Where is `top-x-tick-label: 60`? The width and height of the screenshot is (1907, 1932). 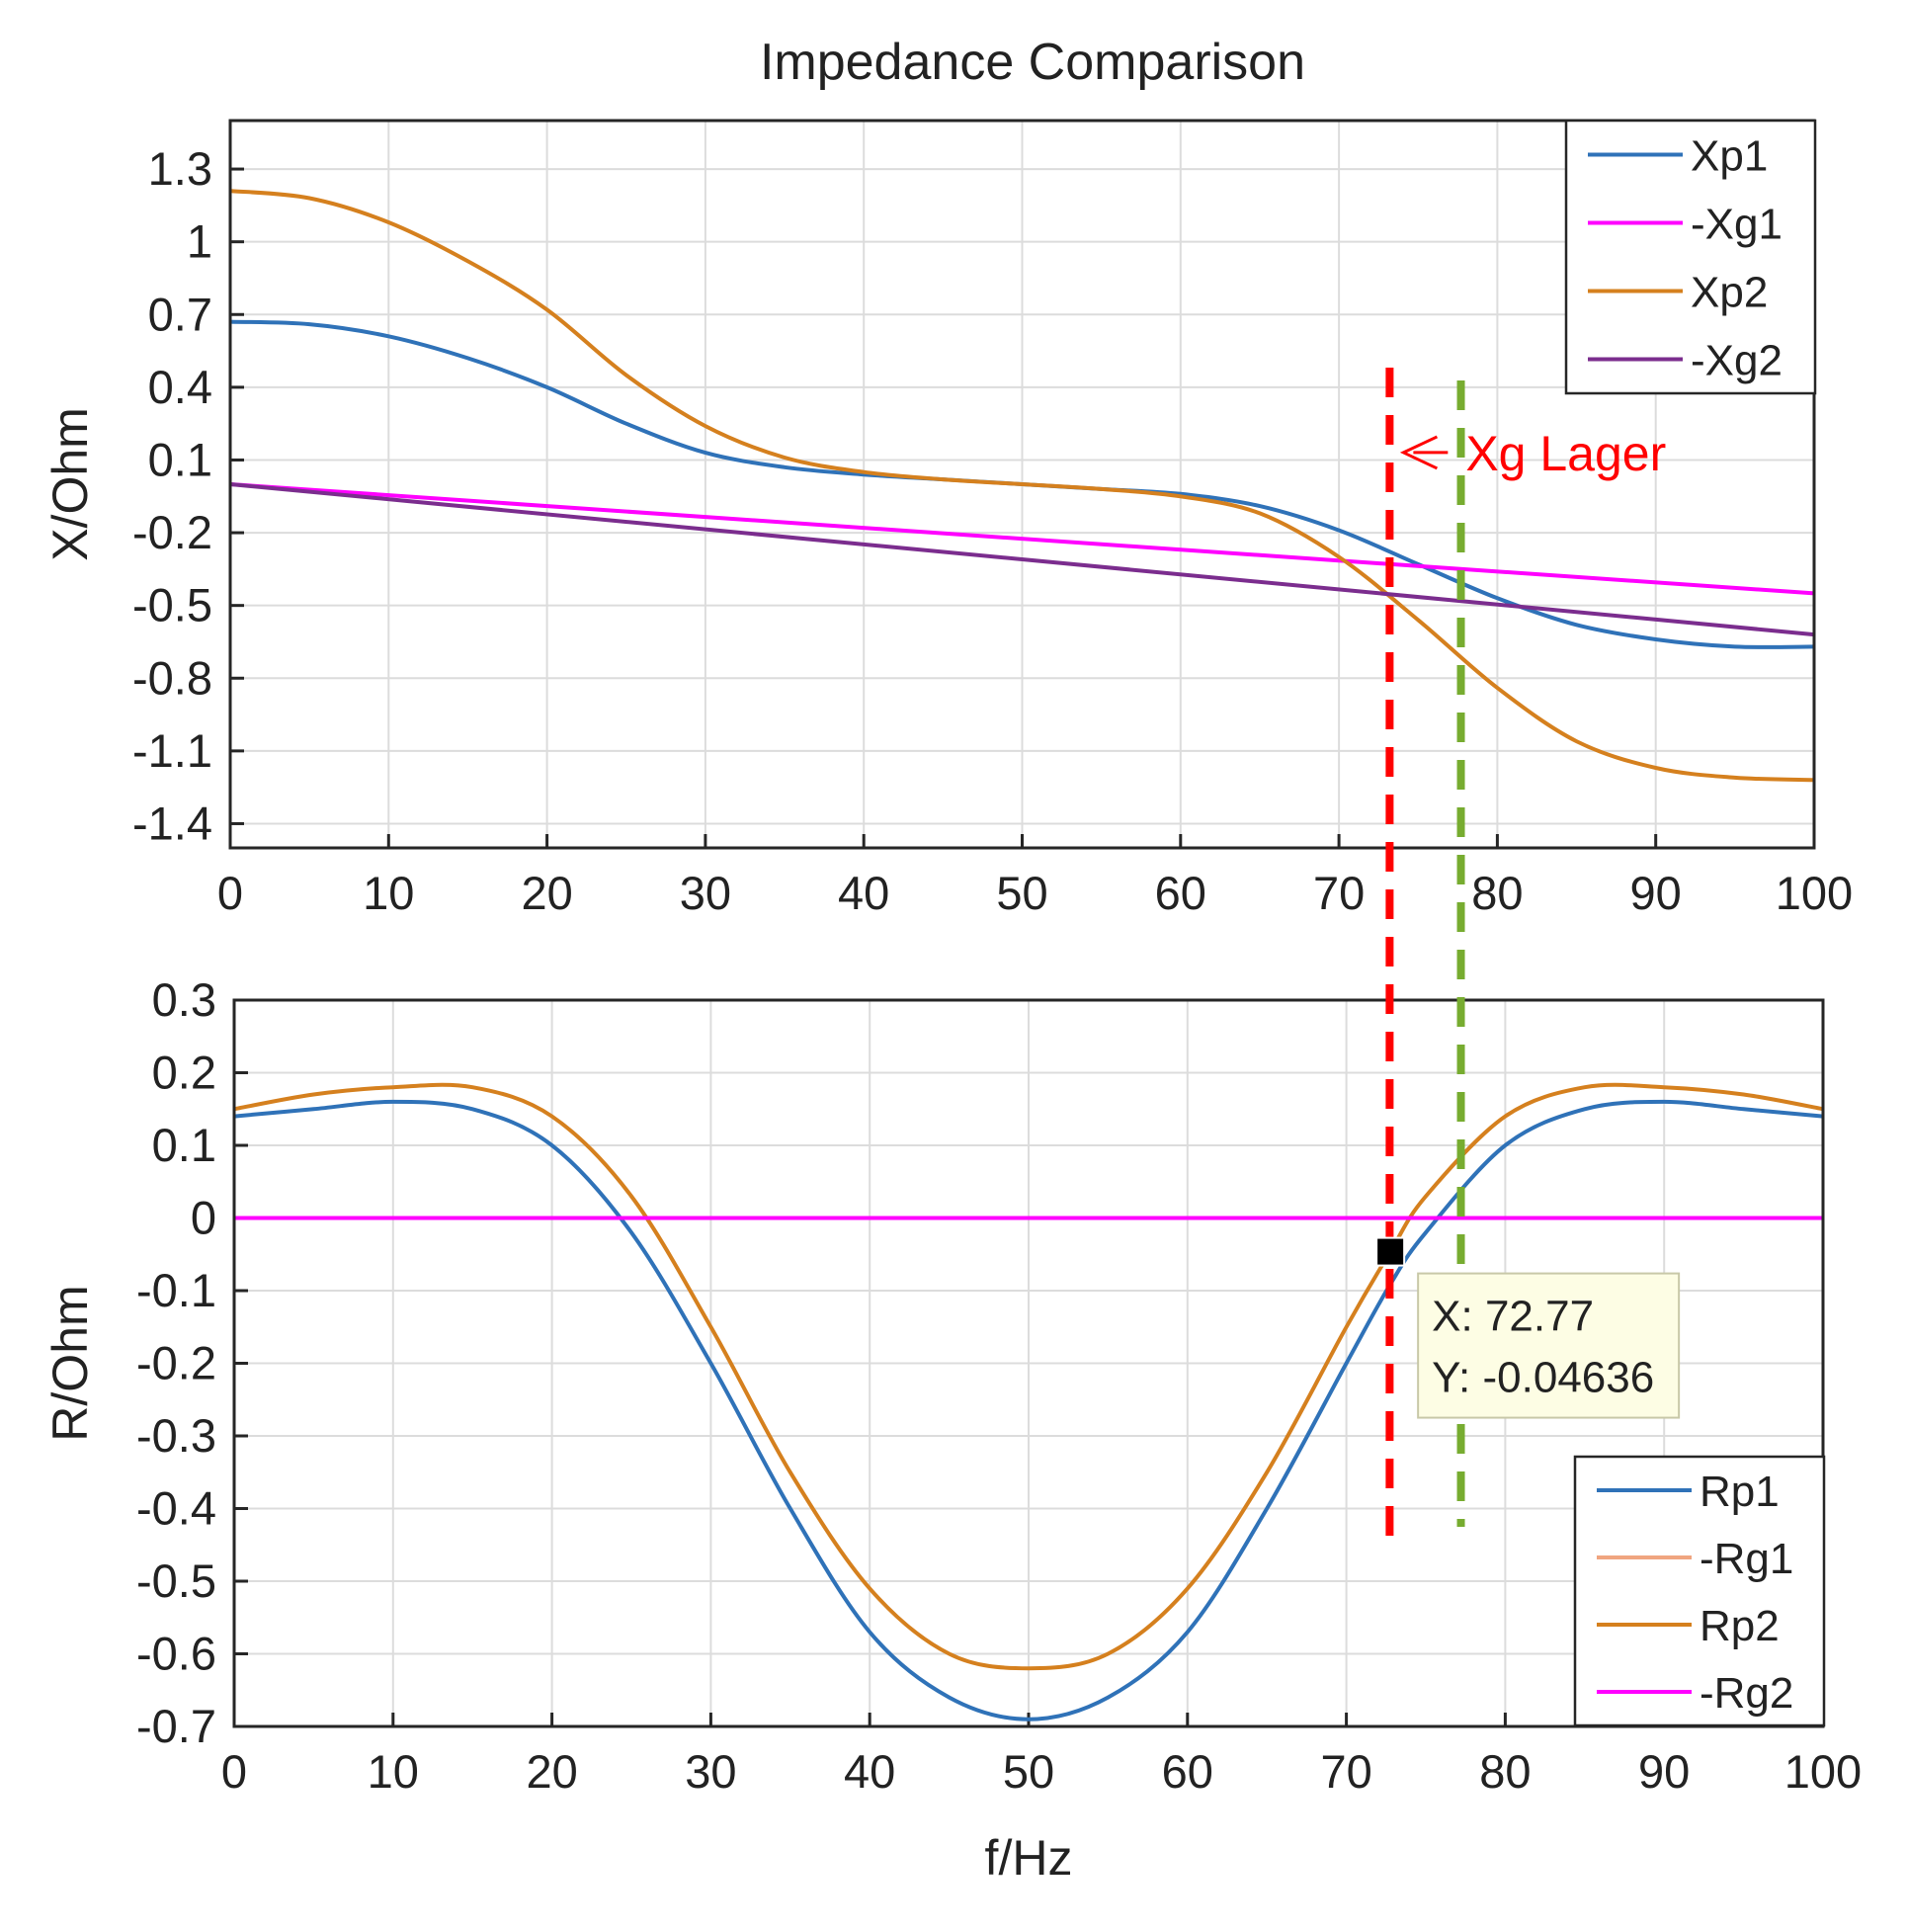 top-x-tick-label: 60 is located at coordinates (1180, 893).